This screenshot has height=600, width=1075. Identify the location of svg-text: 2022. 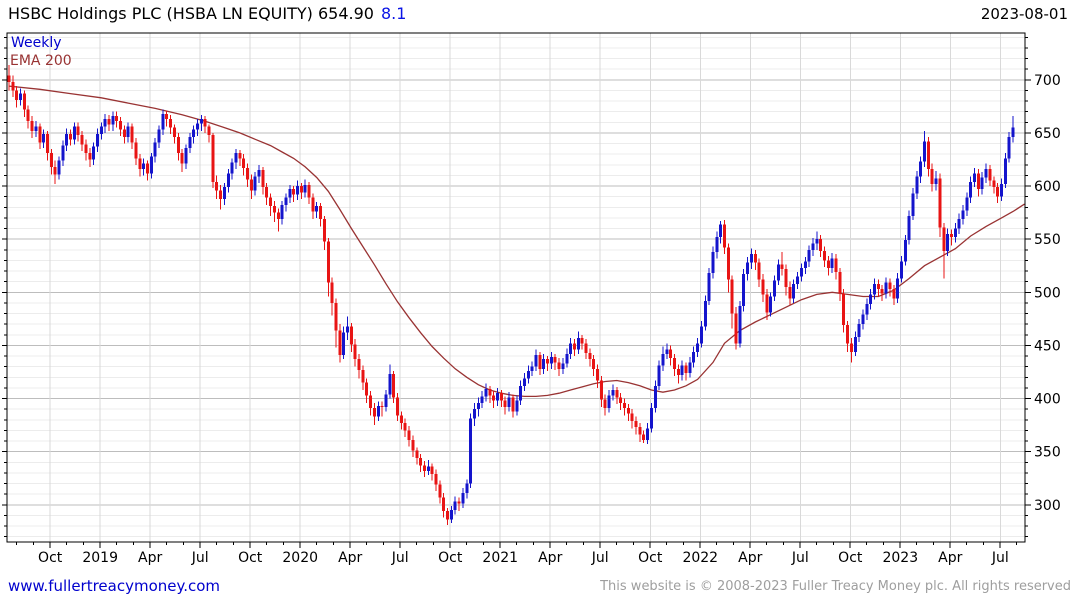
(700, 558).